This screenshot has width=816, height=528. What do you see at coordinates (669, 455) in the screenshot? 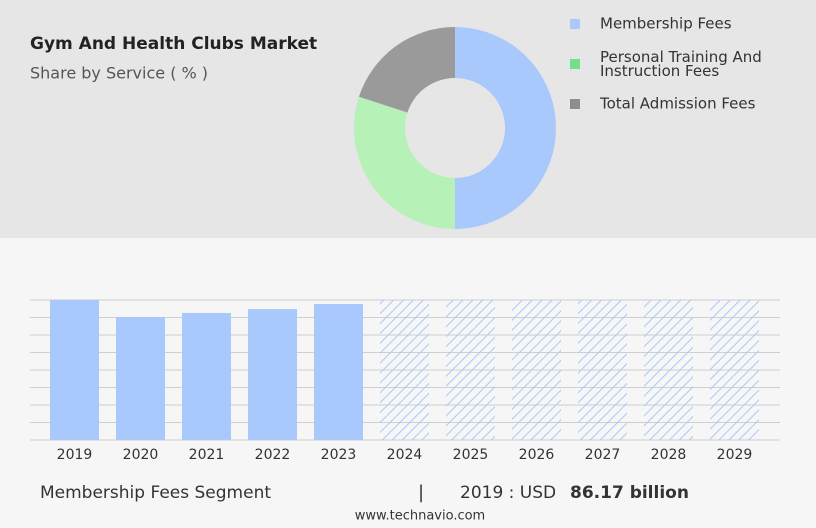
I see `x-tick-label: 2028` at bounding box center [669, 455].